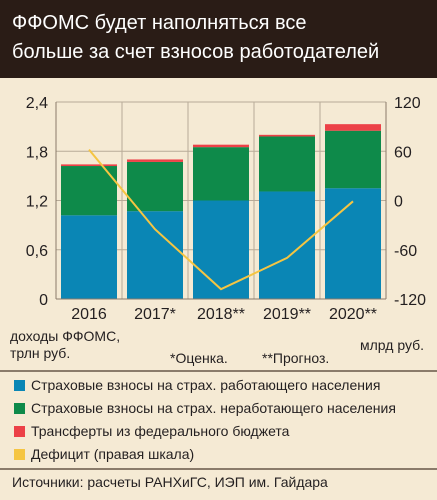 This screenshot has width=437, height=500. Describe the element at coordinates (40, 353) in the screenshot. I see `left-axis-unit-line-2: трлн руб.` at that location.